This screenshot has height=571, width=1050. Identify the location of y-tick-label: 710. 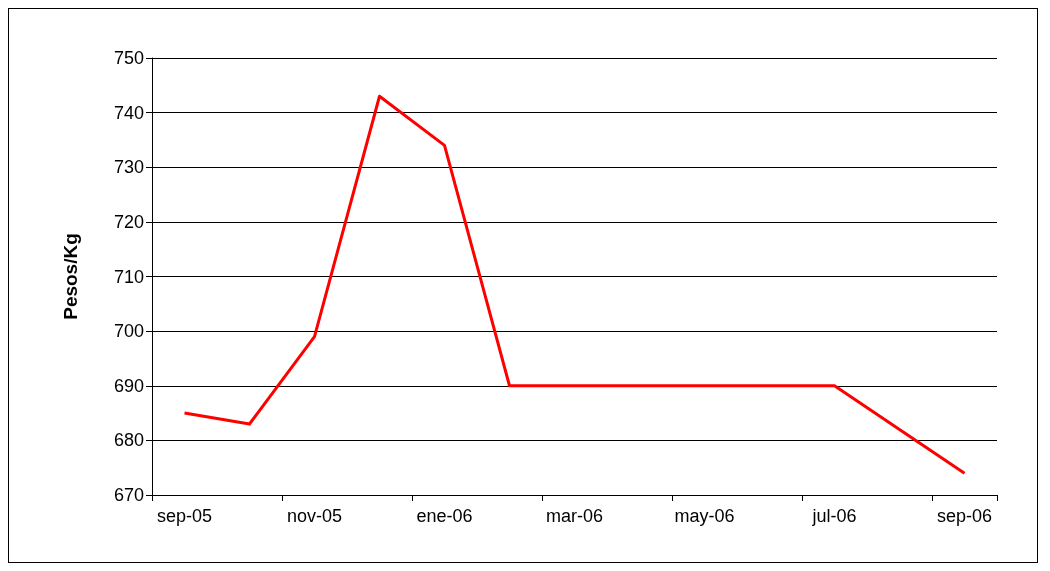
(128, 276).